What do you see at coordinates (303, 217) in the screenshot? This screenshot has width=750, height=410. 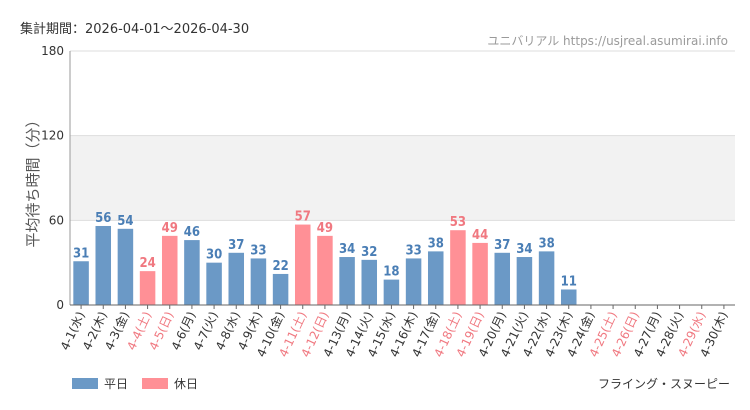 I see `value-label: 57` at bounding box center [303, 217].